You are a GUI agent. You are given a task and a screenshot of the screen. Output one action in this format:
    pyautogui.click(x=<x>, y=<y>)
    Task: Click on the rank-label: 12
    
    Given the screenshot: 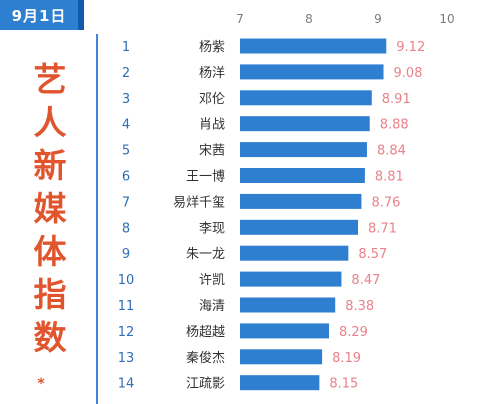 What is the action you would take?
    pyautogui.click(x=126, y=332)
    